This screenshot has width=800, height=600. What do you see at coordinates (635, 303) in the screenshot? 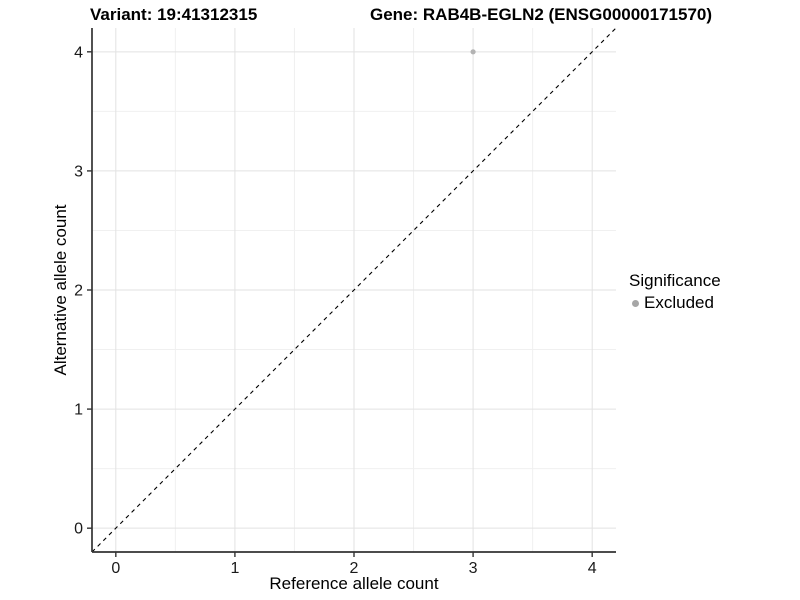
I see `legend-point-icon` at bounding box center [635, 303].